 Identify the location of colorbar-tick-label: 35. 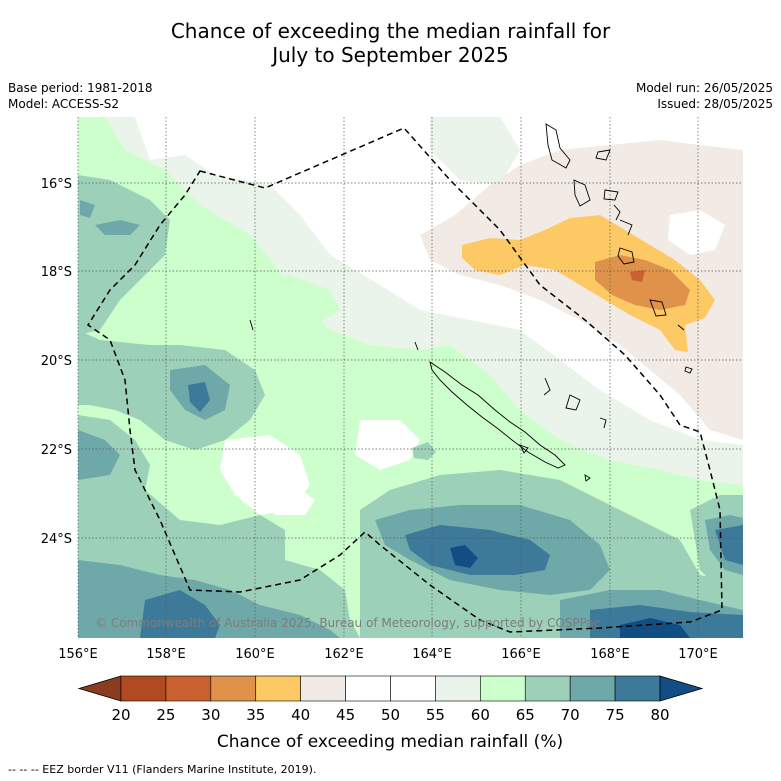
(255, 715).